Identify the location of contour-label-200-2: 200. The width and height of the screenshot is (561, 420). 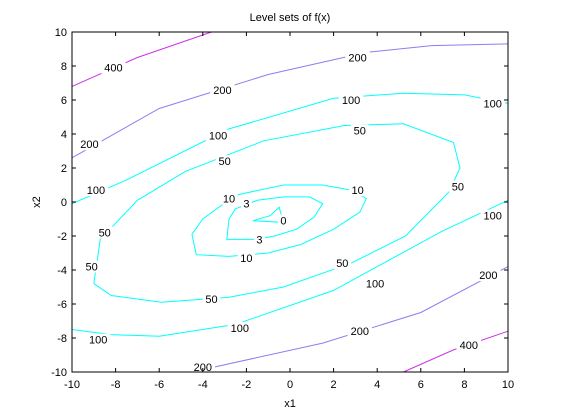
(357, 59).